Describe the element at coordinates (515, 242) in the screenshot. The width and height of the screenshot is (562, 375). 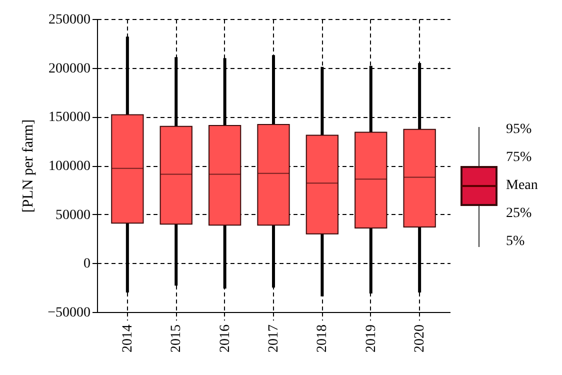
I see `text: 5%` at that location.